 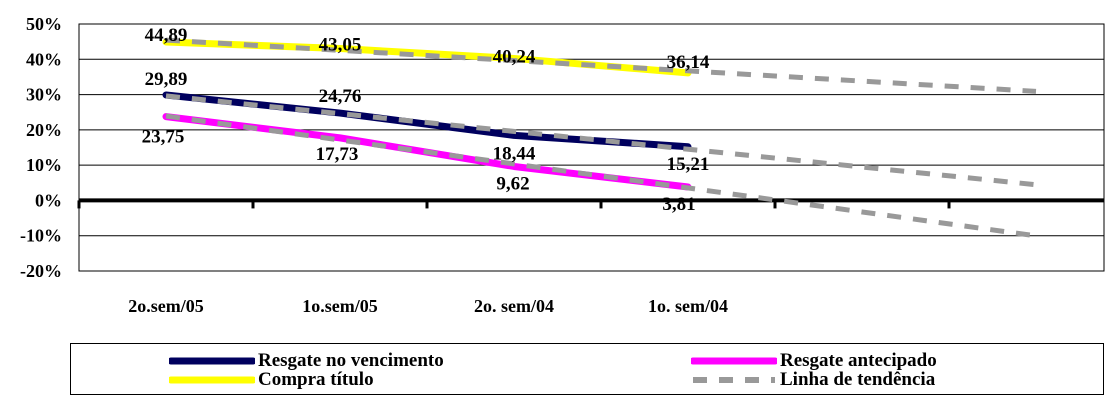 I want to click on legend-item-linha-tendencia: Linha de tendência, so click(x=813, y=379).